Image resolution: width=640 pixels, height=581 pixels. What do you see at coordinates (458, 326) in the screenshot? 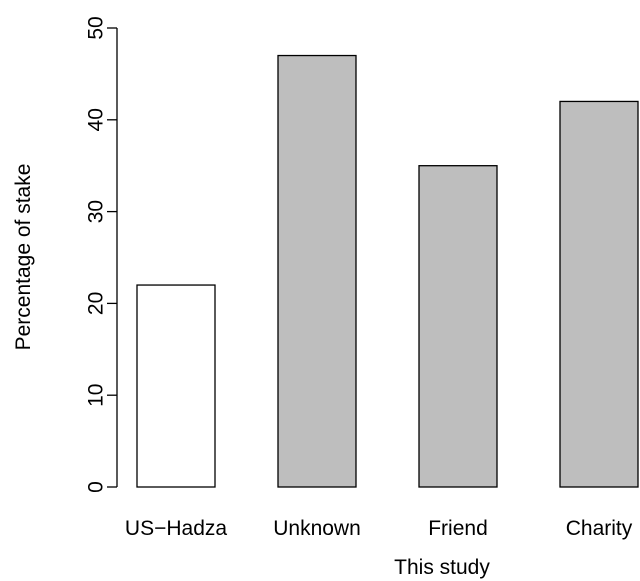
I see `bar-friend` at bounding box center [458, 326].